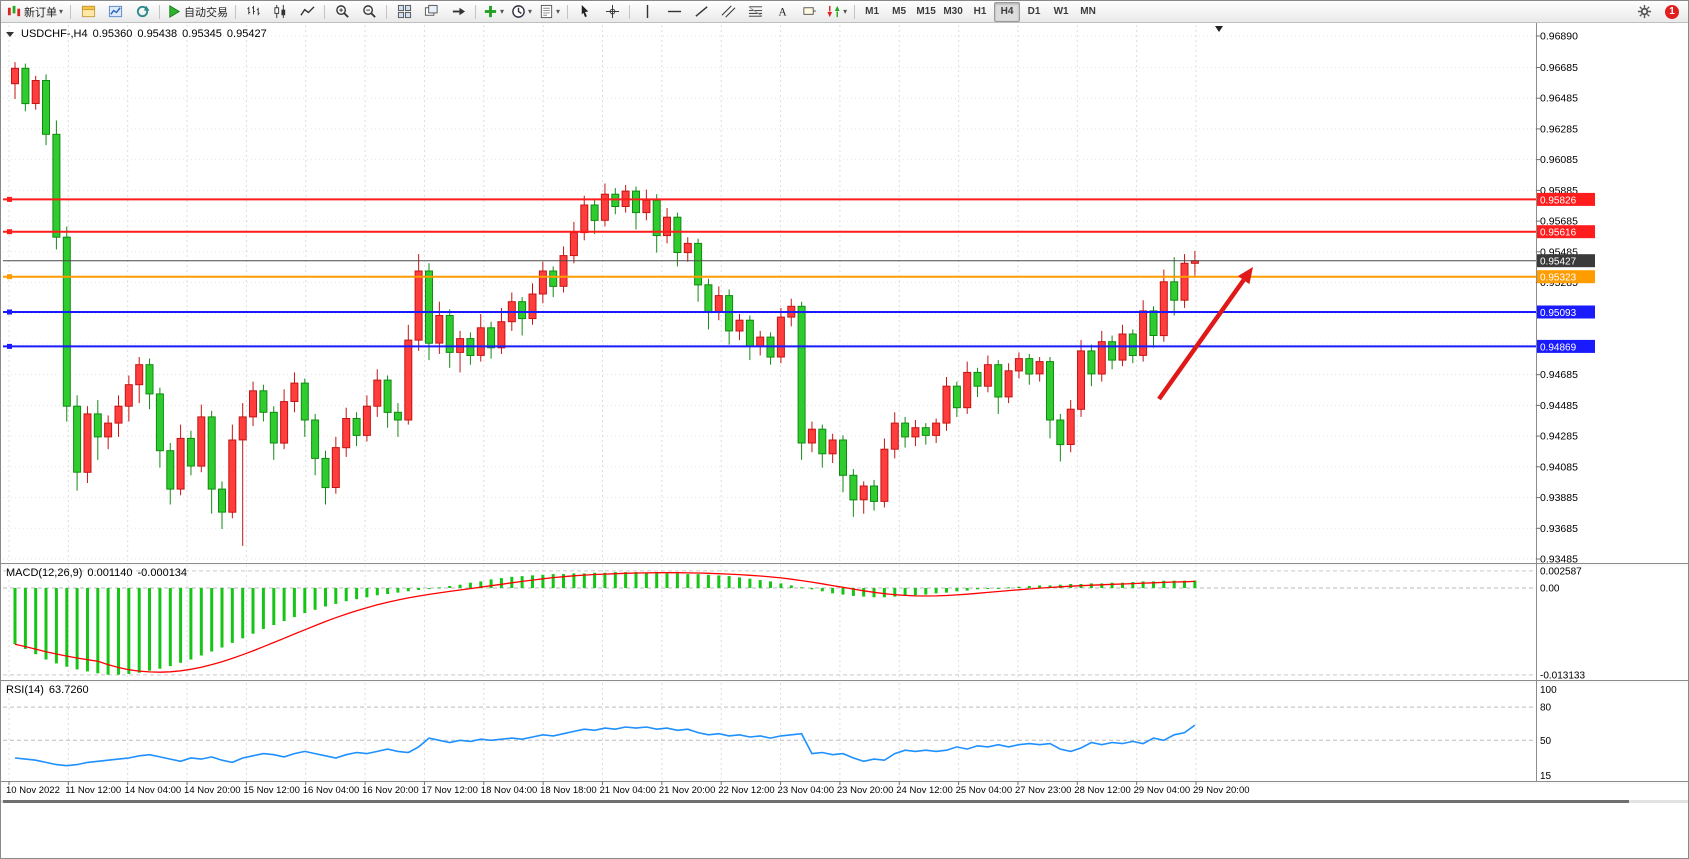 This screenshot has width=1689, height=859. I want to click on auto-trading-button: 自动交易, so click(197, 12).